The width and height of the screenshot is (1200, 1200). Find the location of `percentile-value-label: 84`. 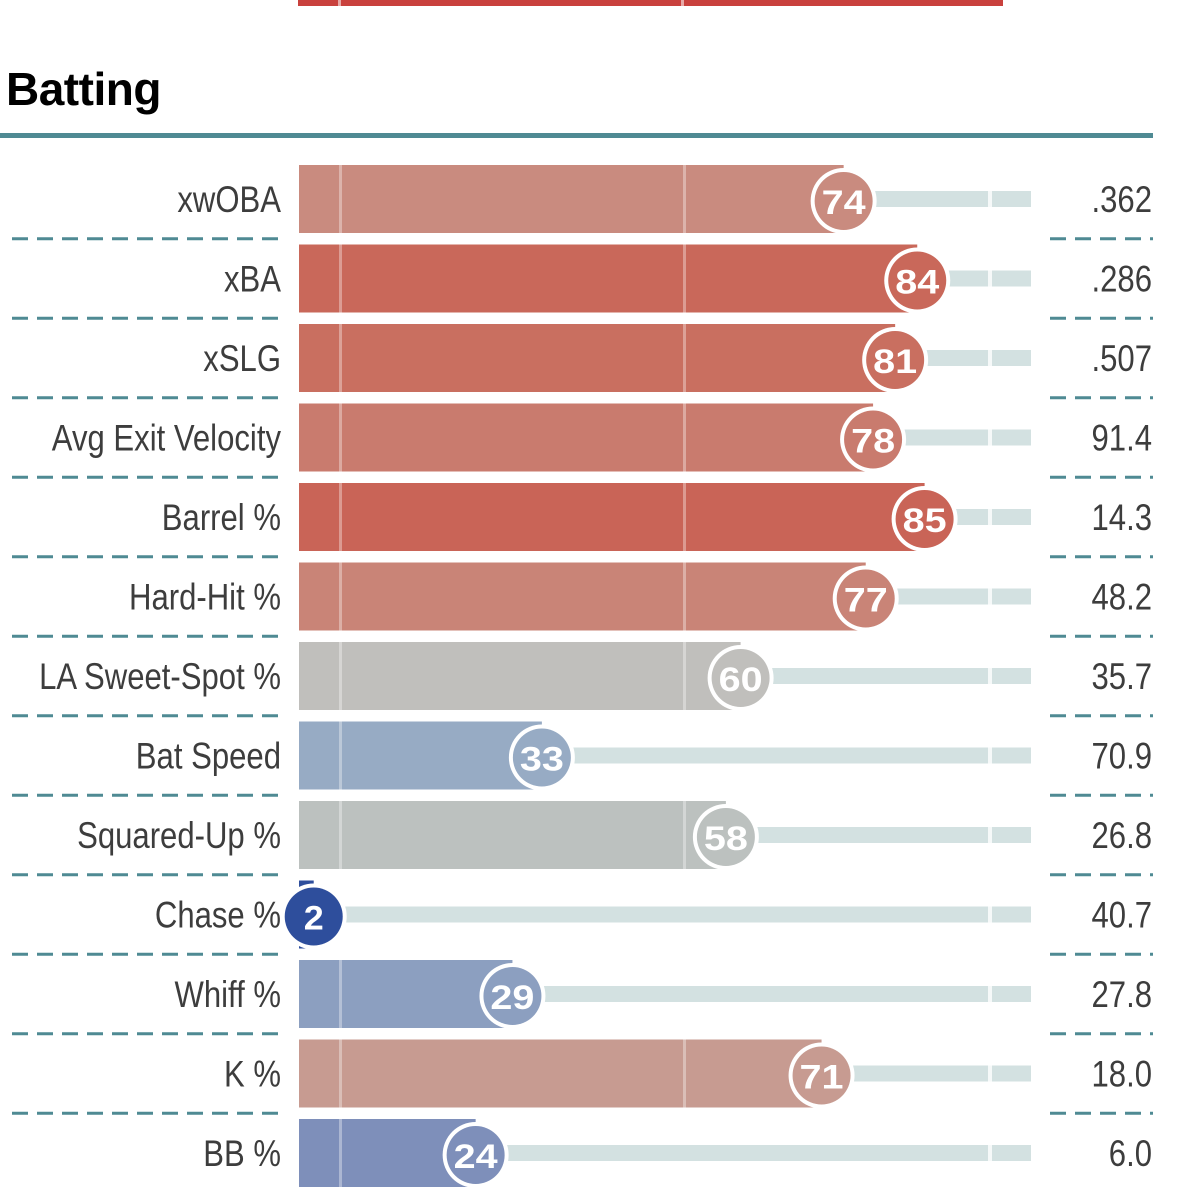

percentile-value-label: 84 is located at coordinates (917, 283).